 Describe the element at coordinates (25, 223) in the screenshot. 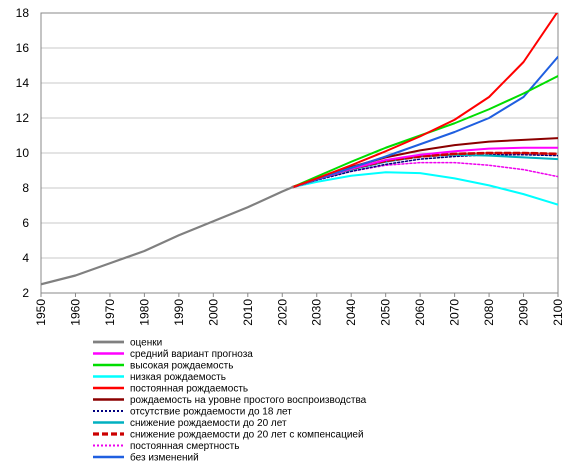

I see `y-tick-label: 6` at that location.